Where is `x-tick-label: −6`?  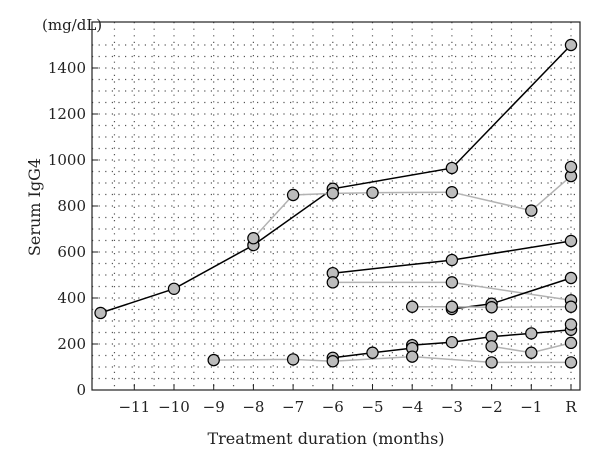
x-tick-label: −6 is located at coordinates (333, 407).